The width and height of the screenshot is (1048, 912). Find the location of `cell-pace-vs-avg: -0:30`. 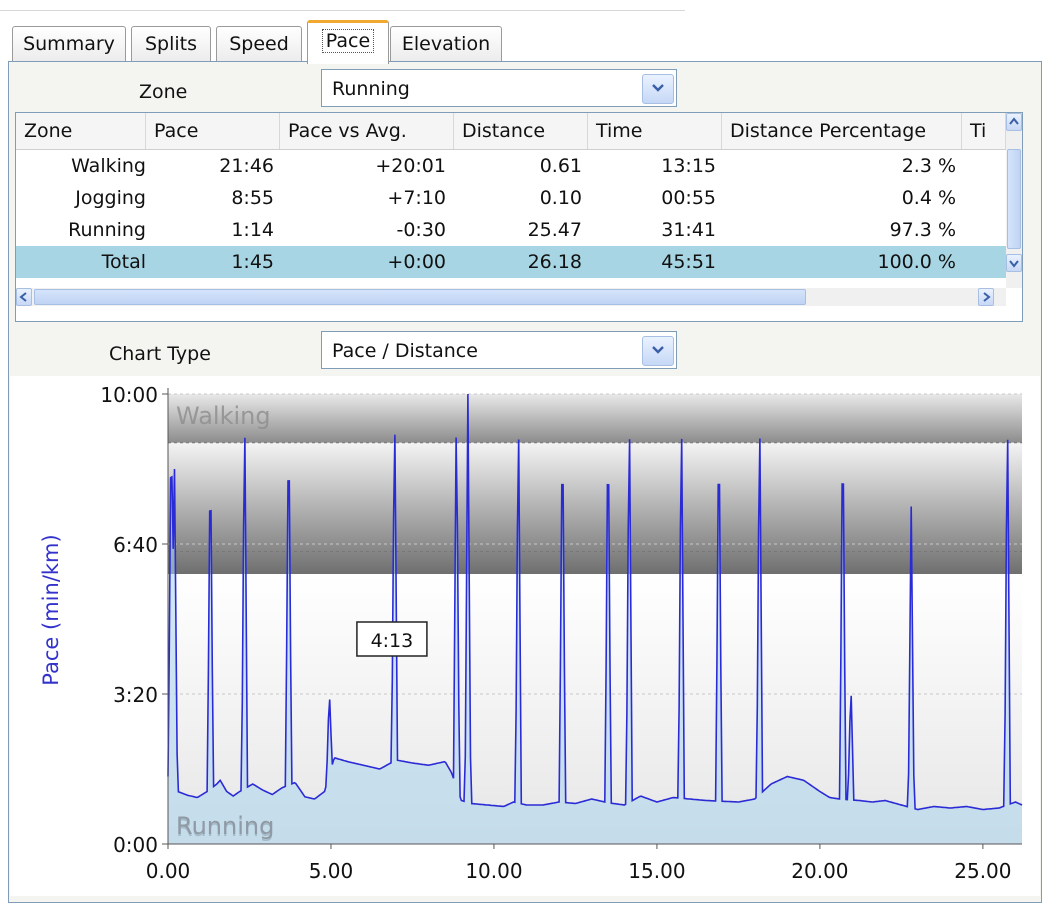

cell-pace-vs-avg: -0:30 is located at coordinates (421, 230).